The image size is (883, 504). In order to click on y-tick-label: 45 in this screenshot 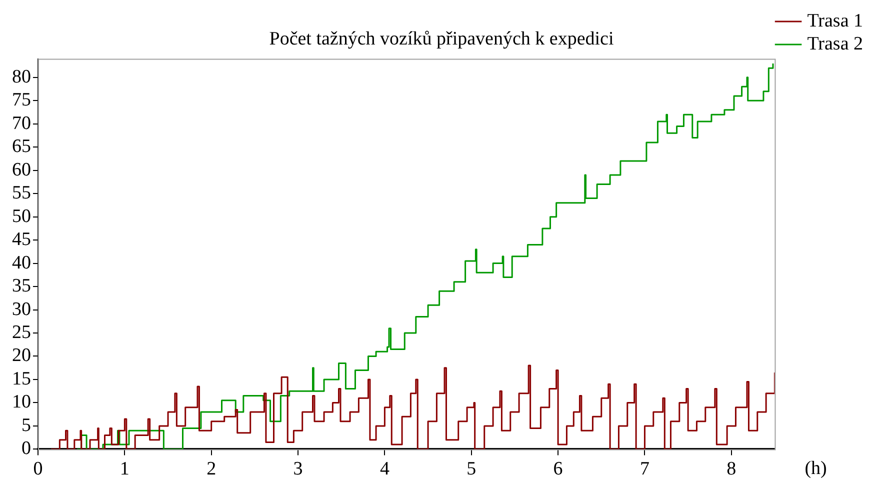, I will do `click(21, 239)`.